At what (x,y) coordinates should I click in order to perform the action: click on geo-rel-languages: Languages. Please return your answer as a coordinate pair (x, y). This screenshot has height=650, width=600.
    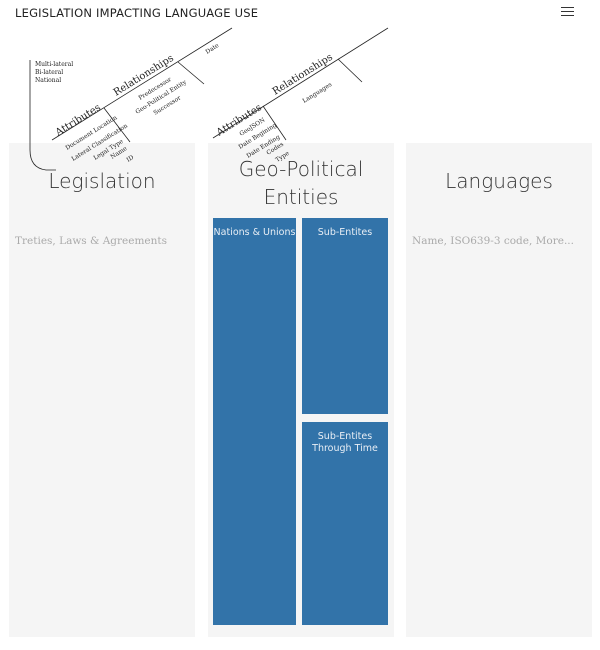
    Looking at the image, I should click on (317, 93).